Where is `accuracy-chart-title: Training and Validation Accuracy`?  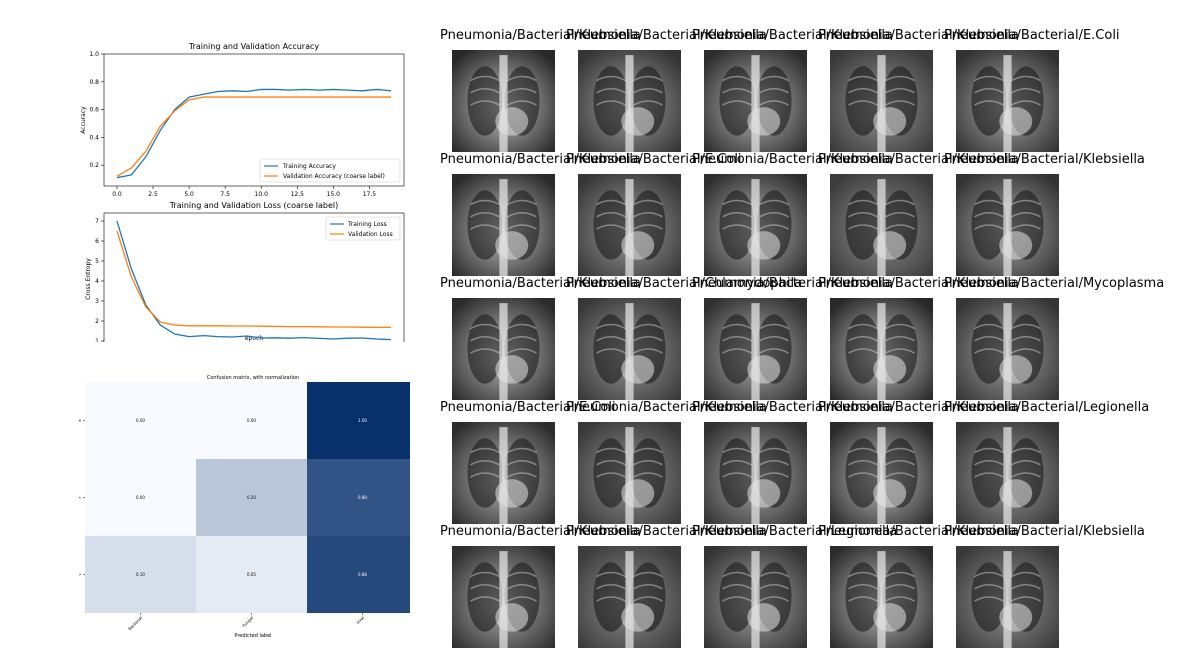
accuracy-chart-title: Training and Validation Accuracy is located at coordinates (254, 46).